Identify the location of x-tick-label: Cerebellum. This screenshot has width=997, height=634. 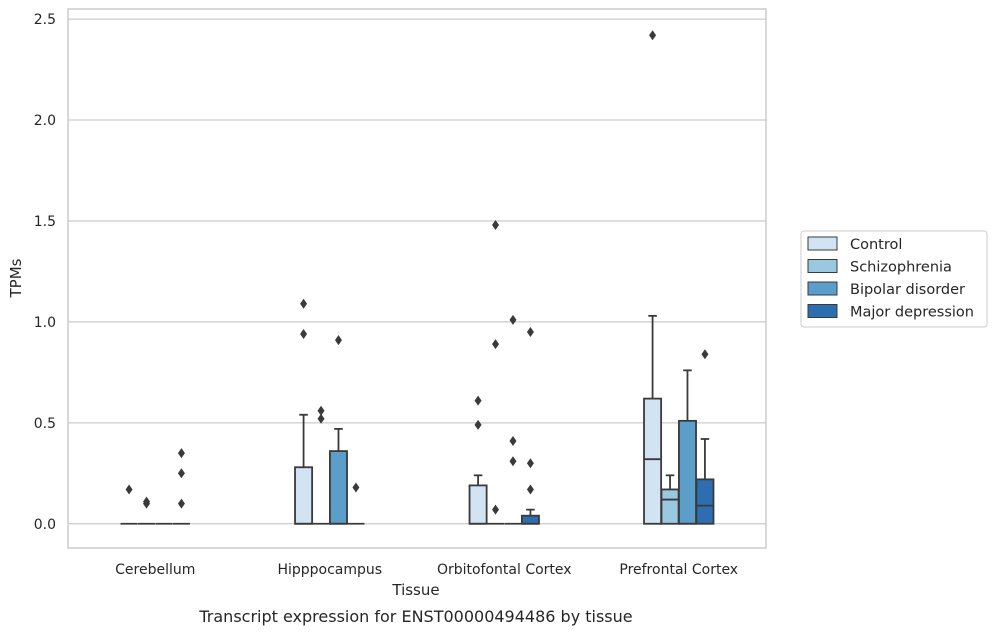
(155, 570).